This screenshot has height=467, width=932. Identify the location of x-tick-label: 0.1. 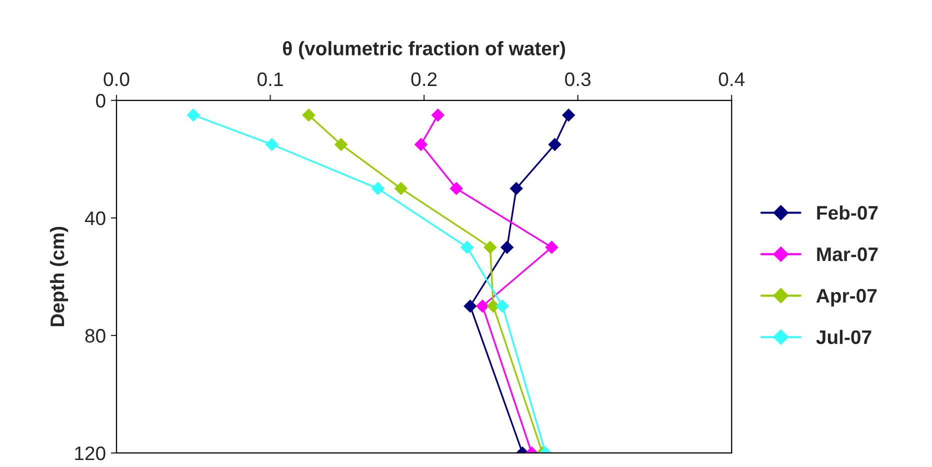
(270, 79).